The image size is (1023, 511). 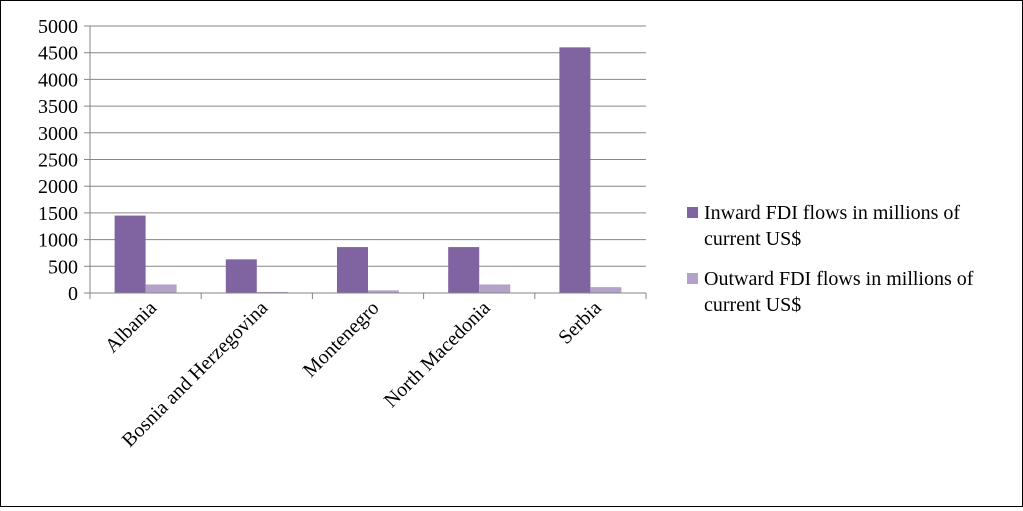 What do you see at coordinates (58, 54) in the screenshot?
I see `y-tick-label: 4500` at bounding box center [58, 54].